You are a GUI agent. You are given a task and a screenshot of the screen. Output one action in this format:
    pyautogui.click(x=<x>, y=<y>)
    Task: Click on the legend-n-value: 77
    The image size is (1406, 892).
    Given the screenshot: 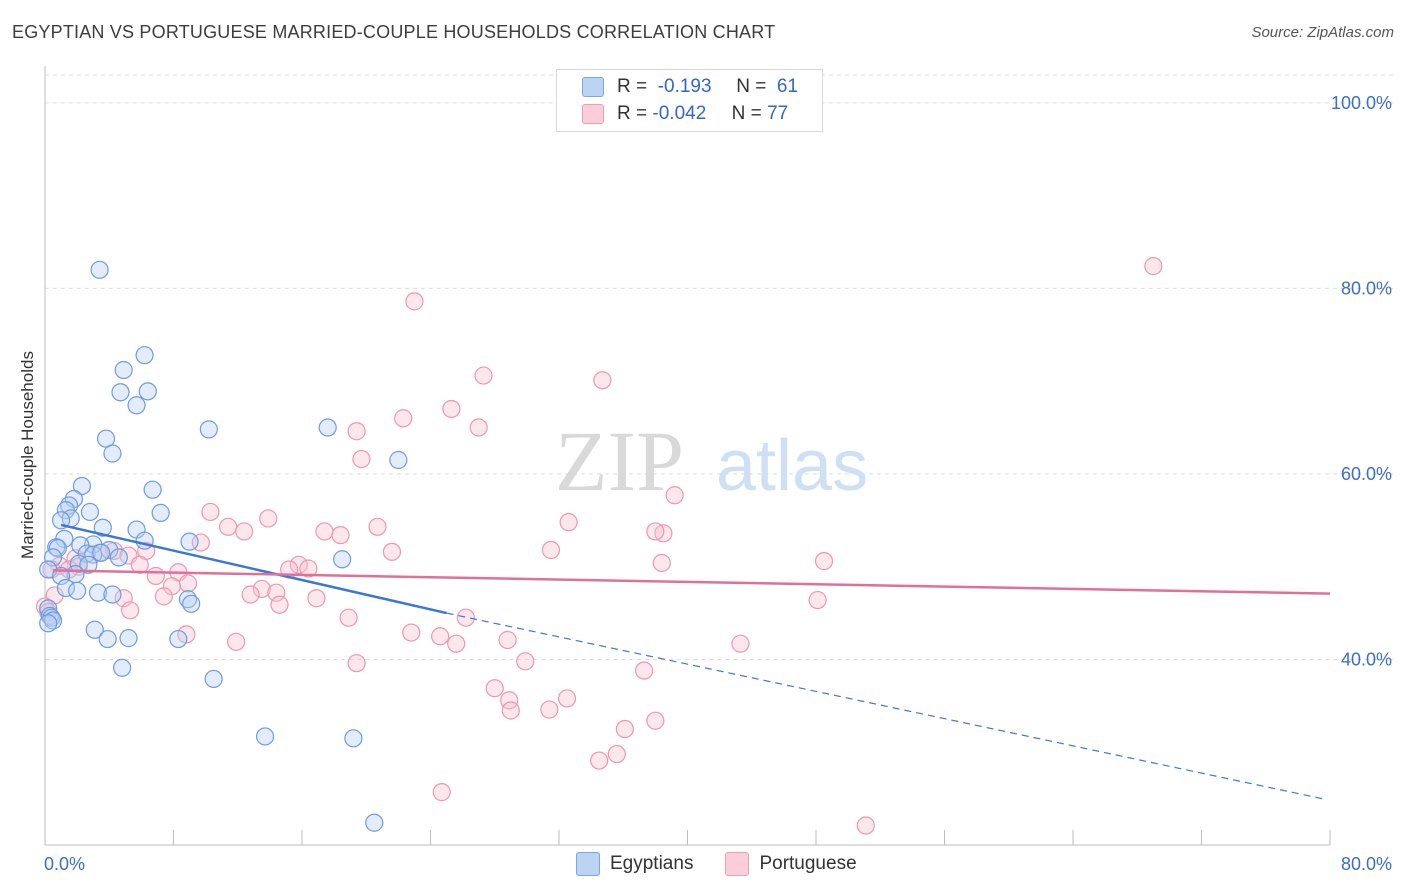 What is the action you would take?
    pyautogui.click(x=778, y=113)
    